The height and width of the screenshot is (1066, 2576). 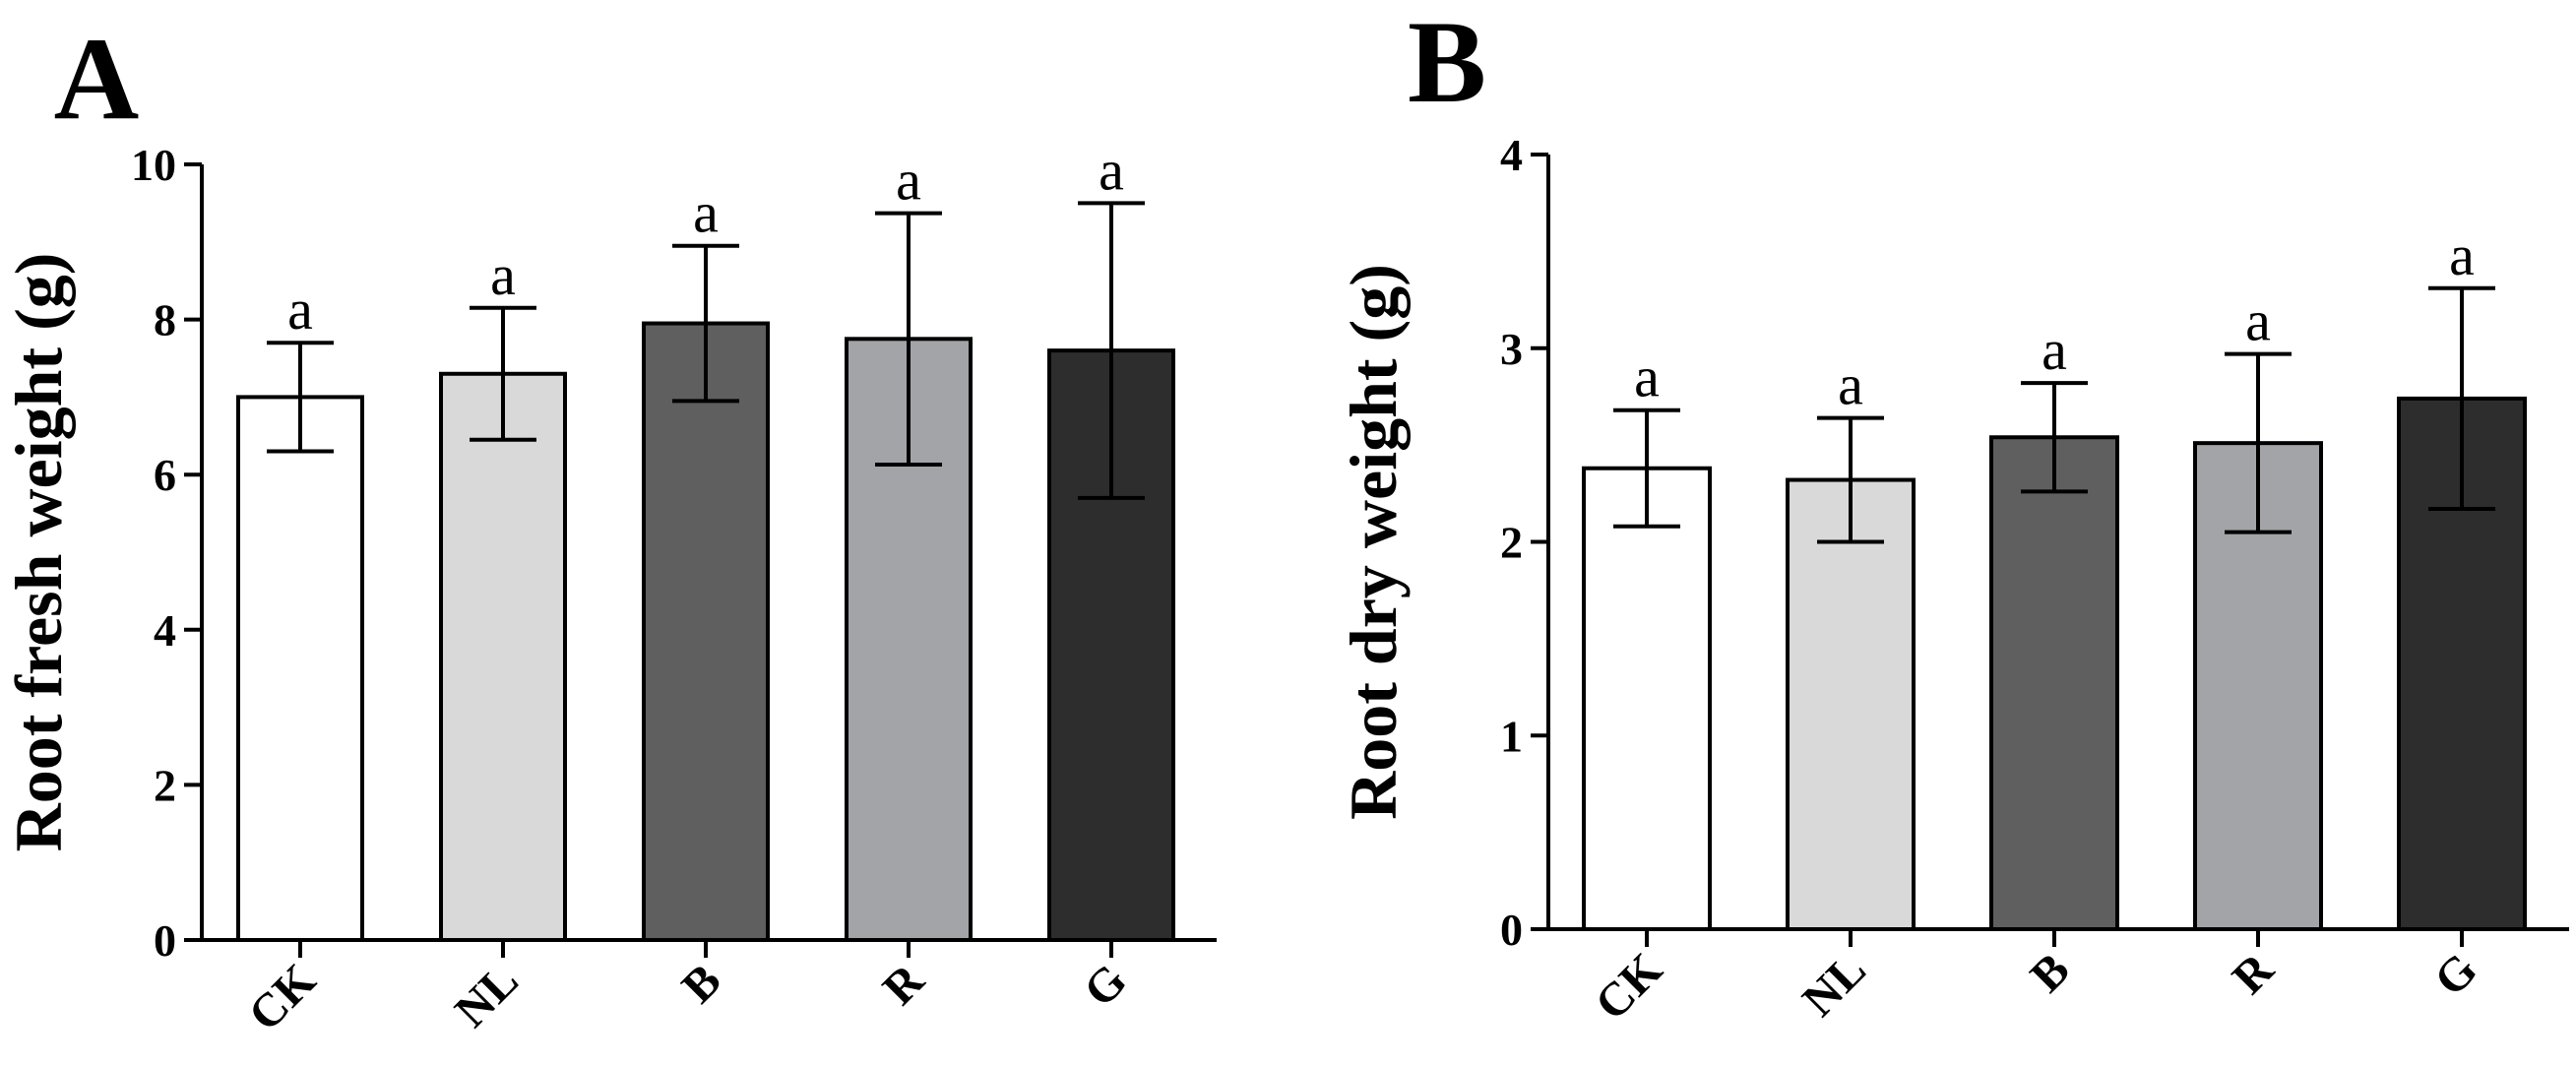 I want to click on y-tick-label: 3, so click(x=1511, y=349).